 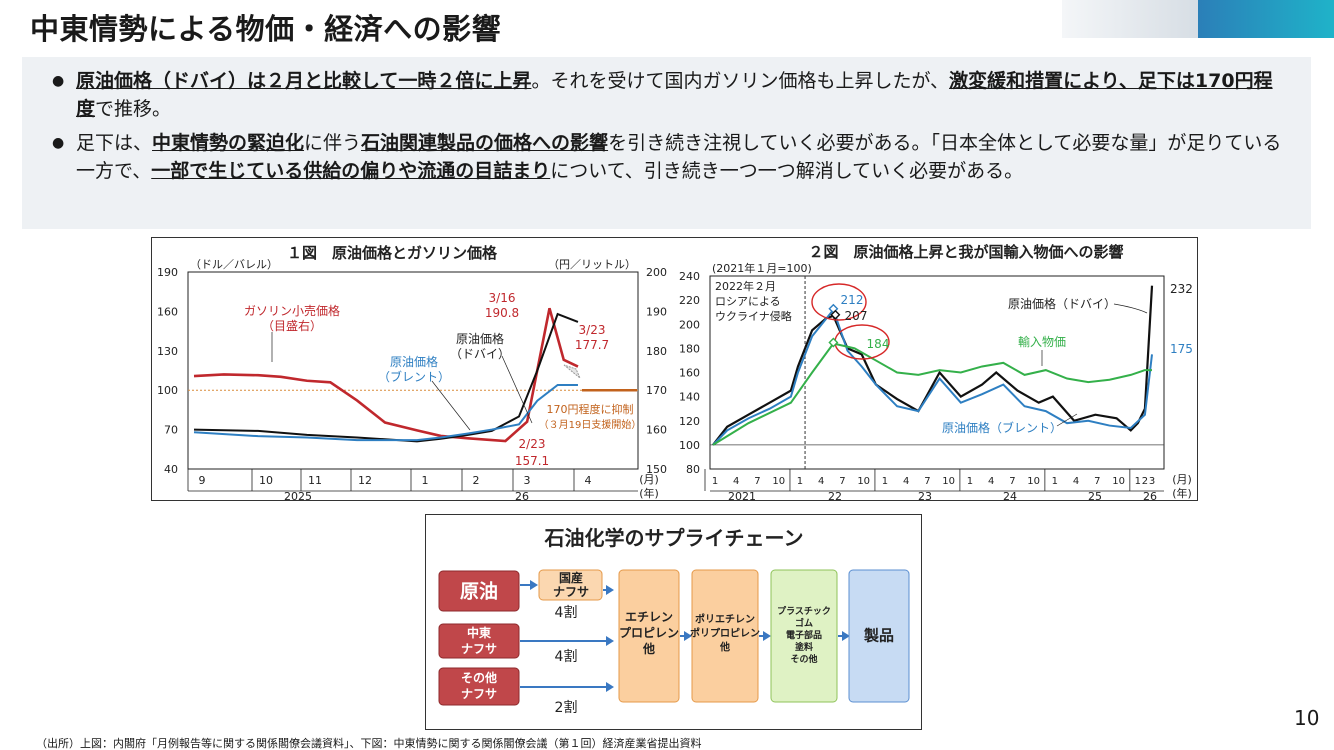 What do you see at coordinates (833, 342) in the screenshot?
I see `chart2-peak-marker` at bounding box center [833, 342].